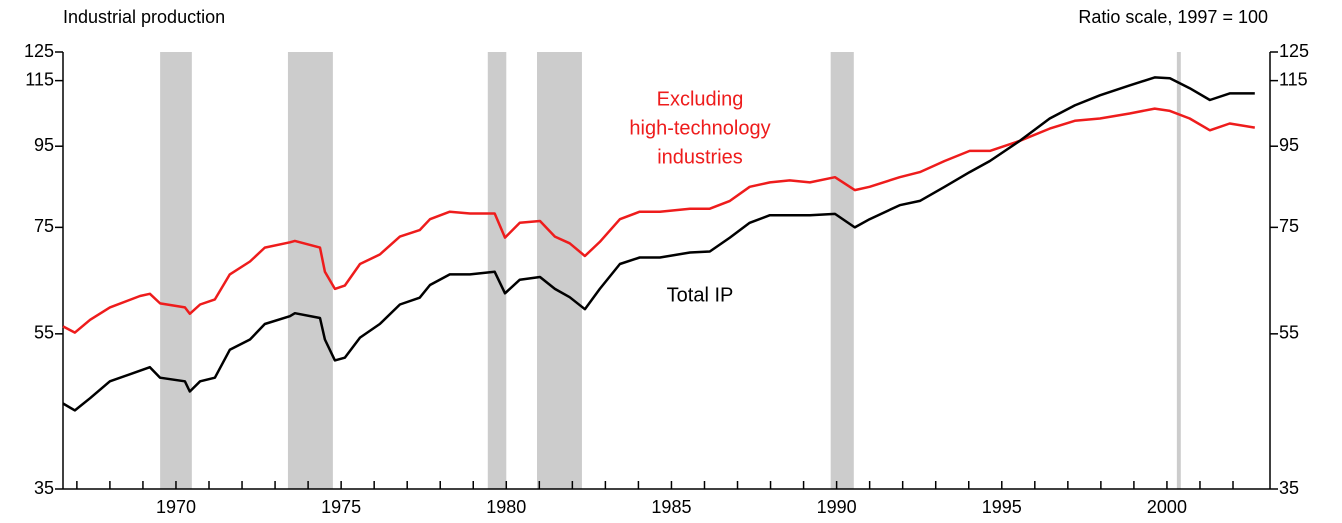 The width and height of the screenshot is (1342, 523). I want to click on series-label: high-technology, so click(699, 128).